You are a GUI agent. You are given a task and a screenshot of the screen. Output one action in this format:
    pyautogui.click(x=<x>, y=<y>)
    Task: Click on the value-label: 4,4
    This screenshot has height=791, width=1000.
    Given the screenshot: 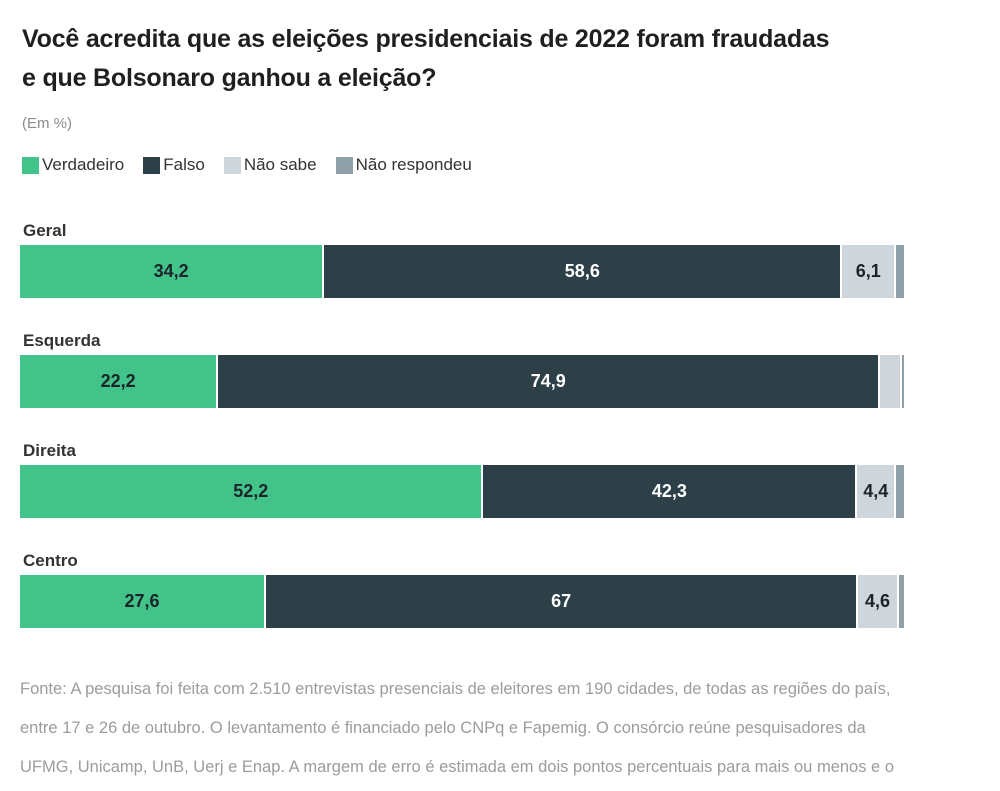 What is the action you would take?
    pyautogui.click(x=876, y=491)
    